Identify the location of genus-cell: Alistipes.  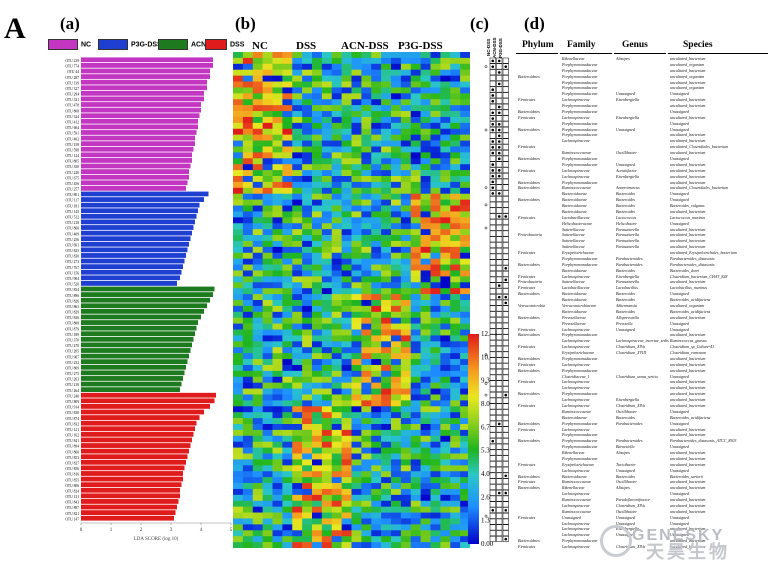
(623, 453).